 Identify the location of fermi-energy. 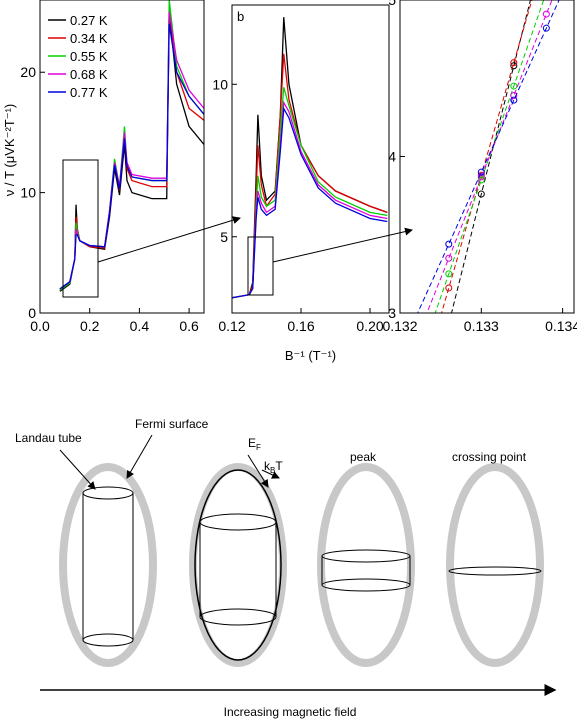
(238, 565).